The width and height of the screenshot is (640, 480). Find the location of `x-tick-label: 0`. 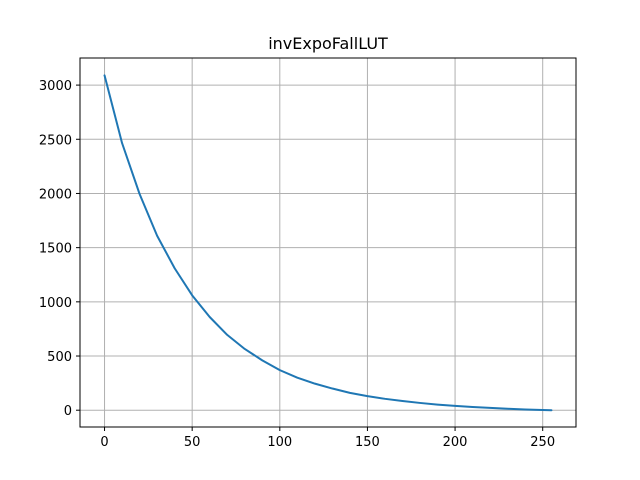

x-tick-label: 0 is located at coordinates (104, 442).